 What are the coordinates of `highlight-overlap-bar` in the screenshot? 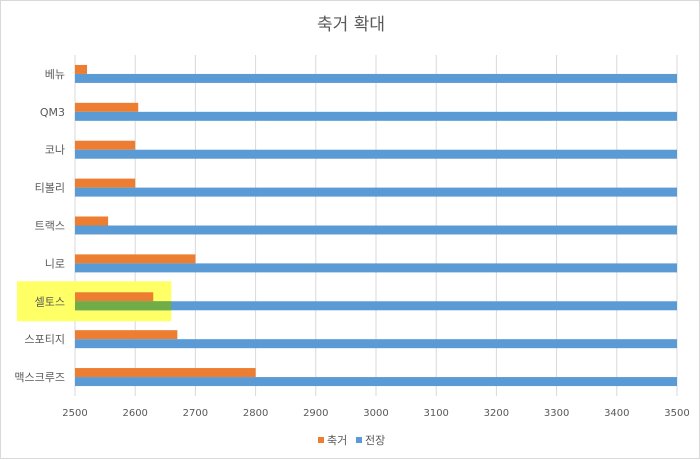 It's located at (123, 306).